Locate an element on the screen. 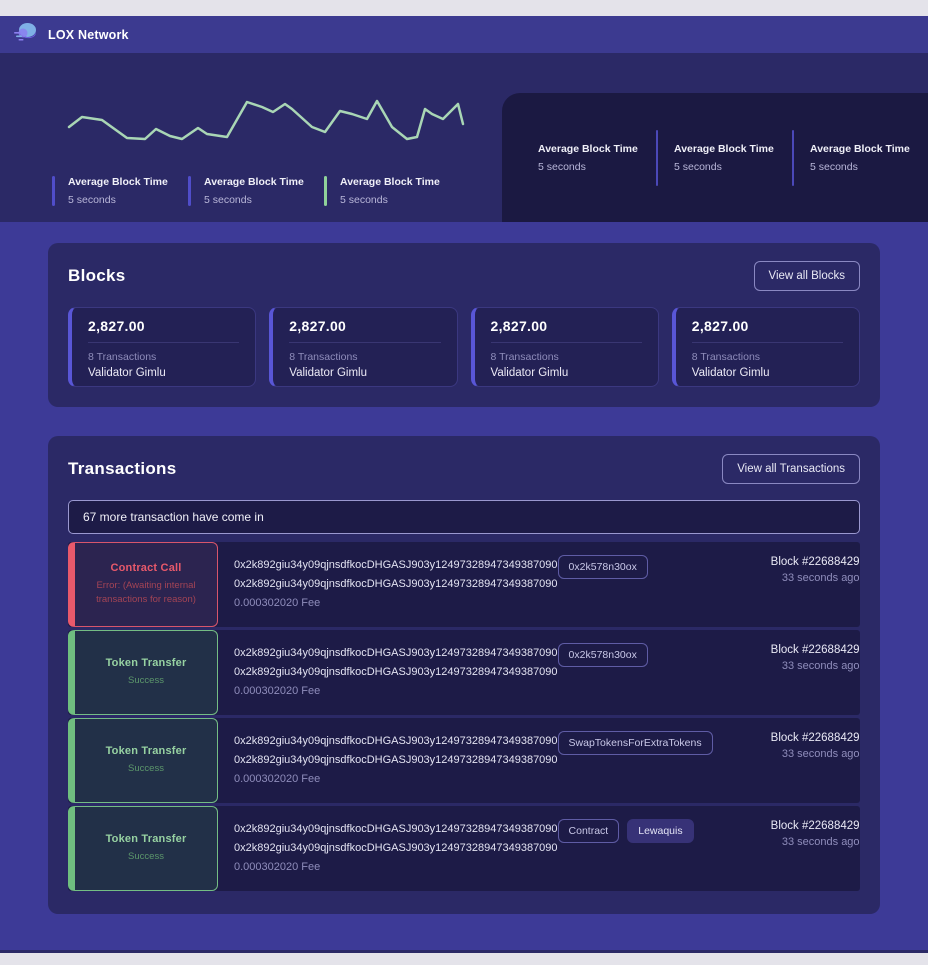 This screenshot has width=928, height=965. block-time-sparkline is located at coordinates (266, 120).